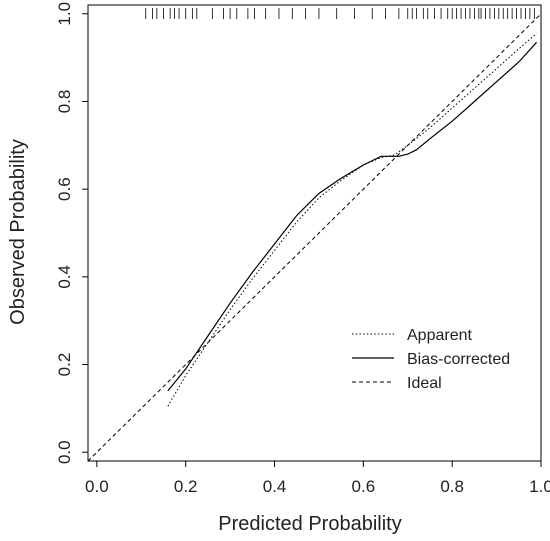 The width and height of the screenshot is (550, 541). Describe the element at coordinates (97, 486) in the screenshot. I see `x-tick-label: 0.0` at that location.